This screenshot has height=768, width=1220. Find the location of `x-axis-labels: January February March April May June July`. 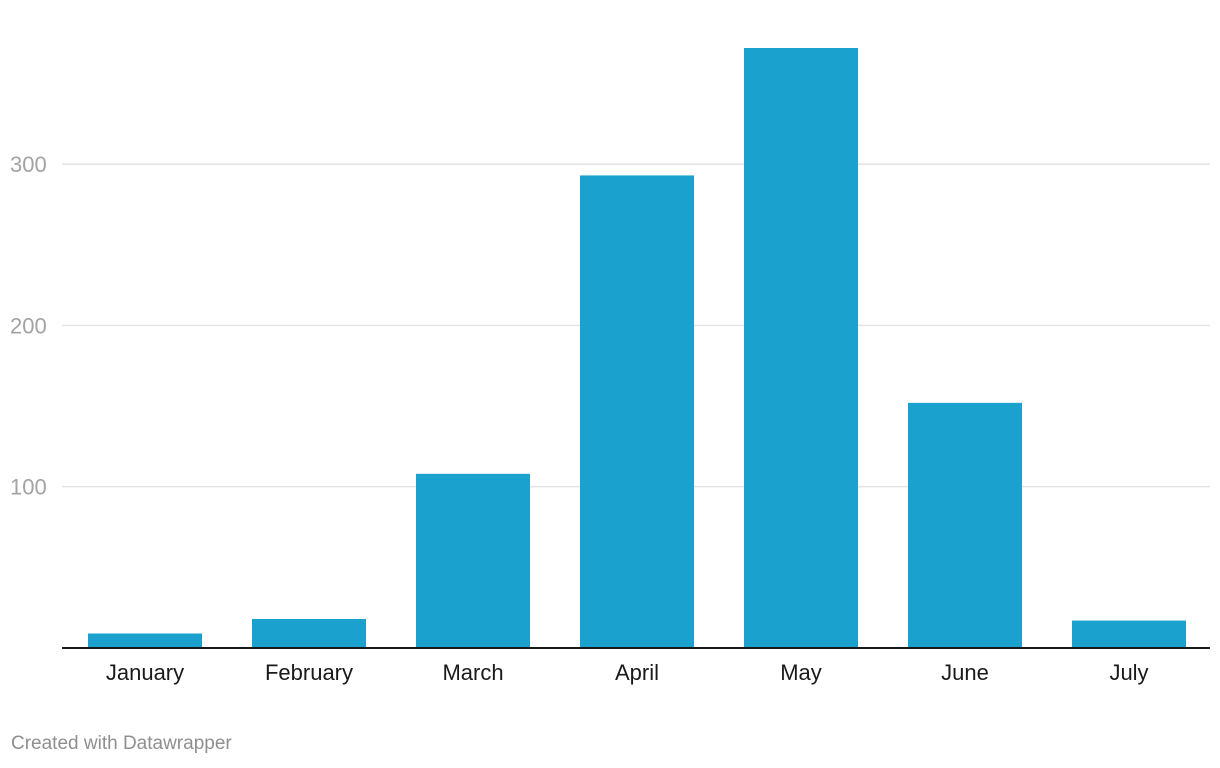

x-axis-labels: January February March April May June July is located at coordinates (627, 672).